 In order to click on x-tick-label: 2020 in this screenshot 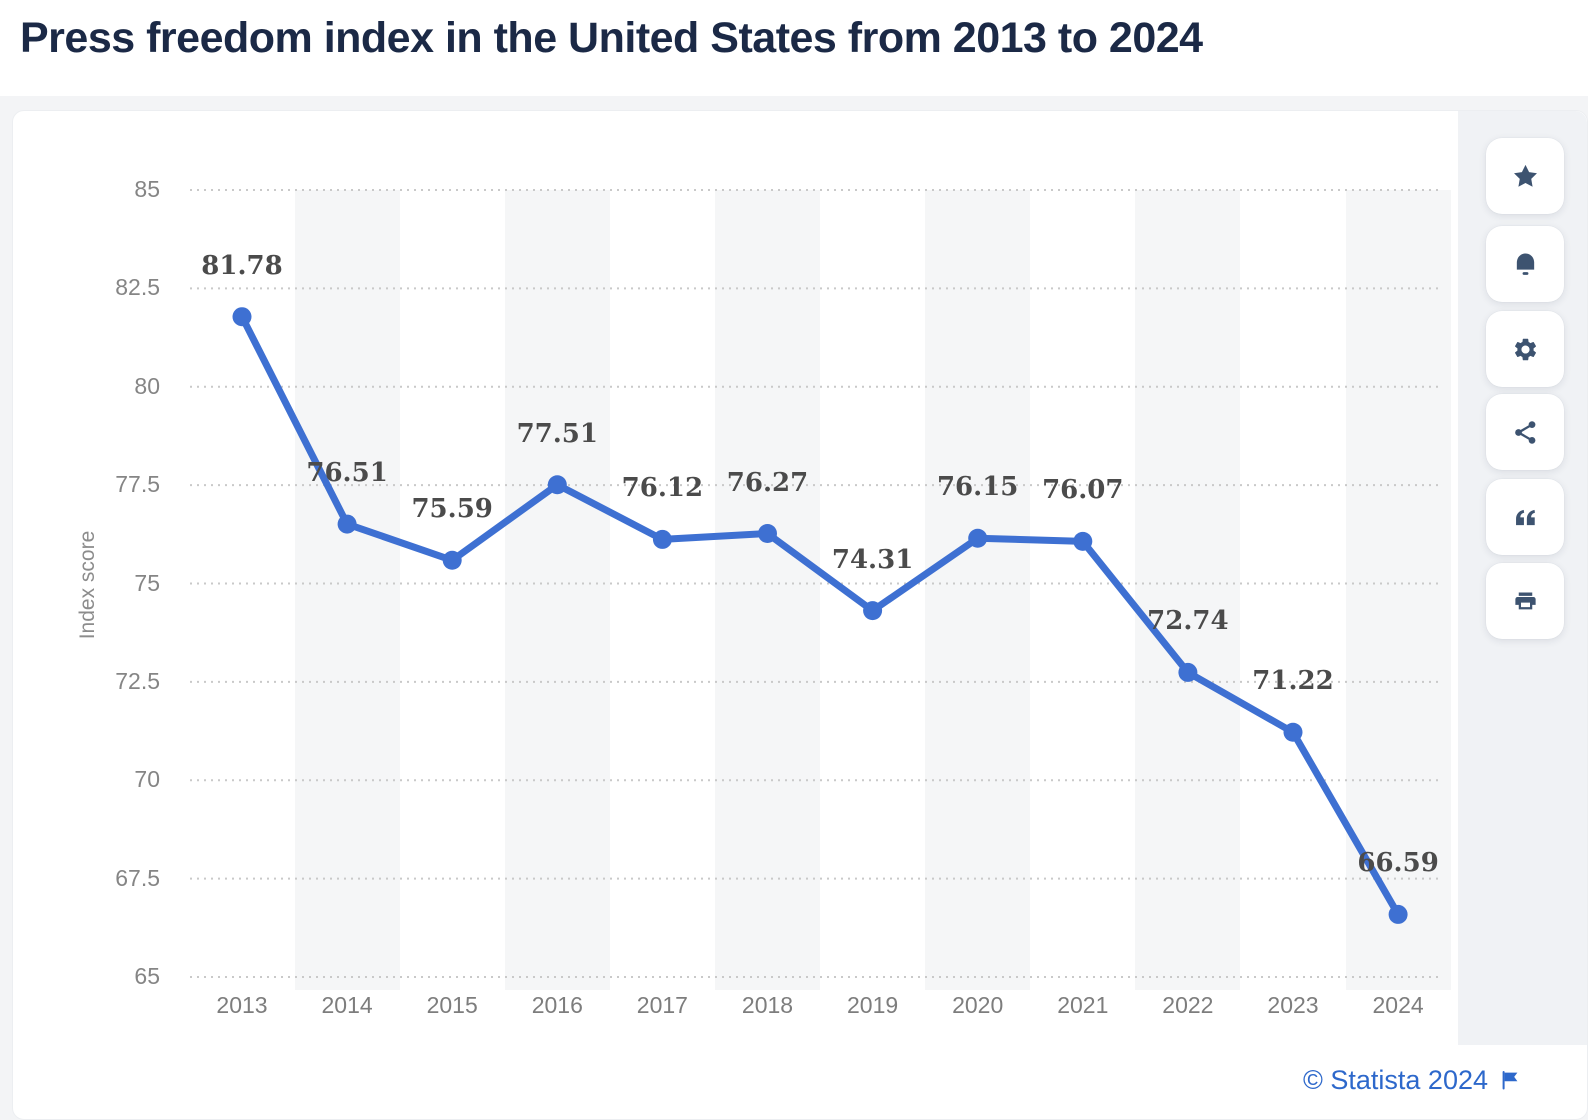, I will do `click(978, 1005)`.